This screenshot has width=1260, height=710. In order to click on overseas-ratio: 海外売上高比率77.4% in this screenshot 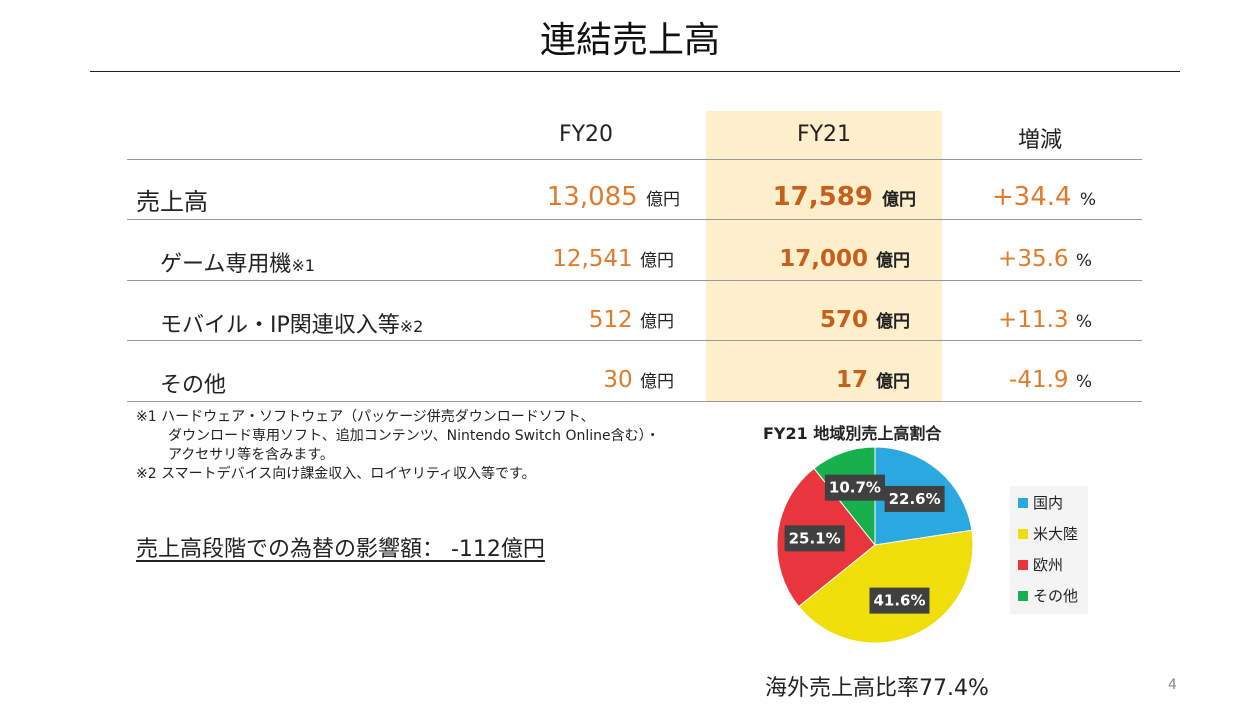, I will do `click(877, 688)`.